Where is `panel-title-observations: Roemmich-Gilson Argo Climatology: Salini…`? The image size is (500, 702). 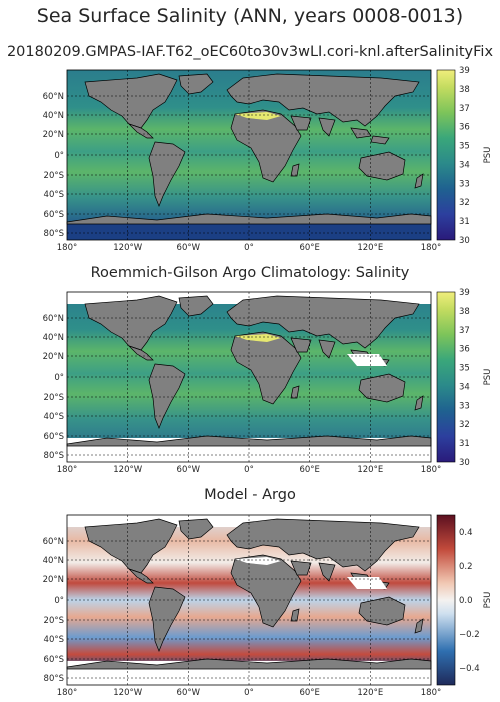
panel-title-observations: Roemmich-Gilson Argo Climatology: Salini… is located at coordinates (250, 273).